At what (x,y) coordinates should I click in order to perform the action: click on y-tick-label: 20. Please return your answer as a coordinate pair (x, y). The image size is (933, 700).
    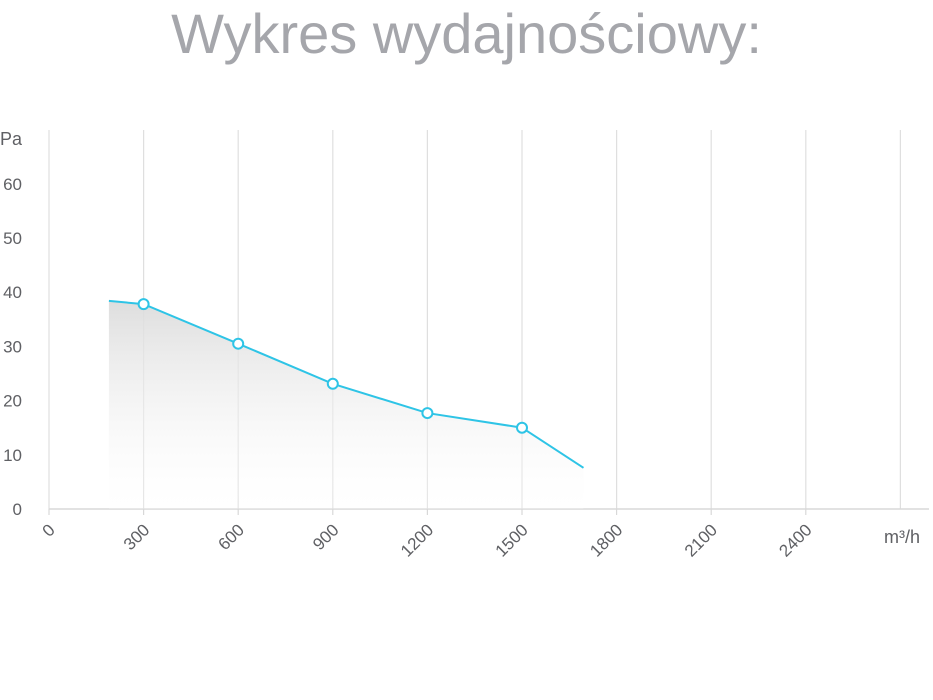
    Looking at the image, I should click on (12, 401).